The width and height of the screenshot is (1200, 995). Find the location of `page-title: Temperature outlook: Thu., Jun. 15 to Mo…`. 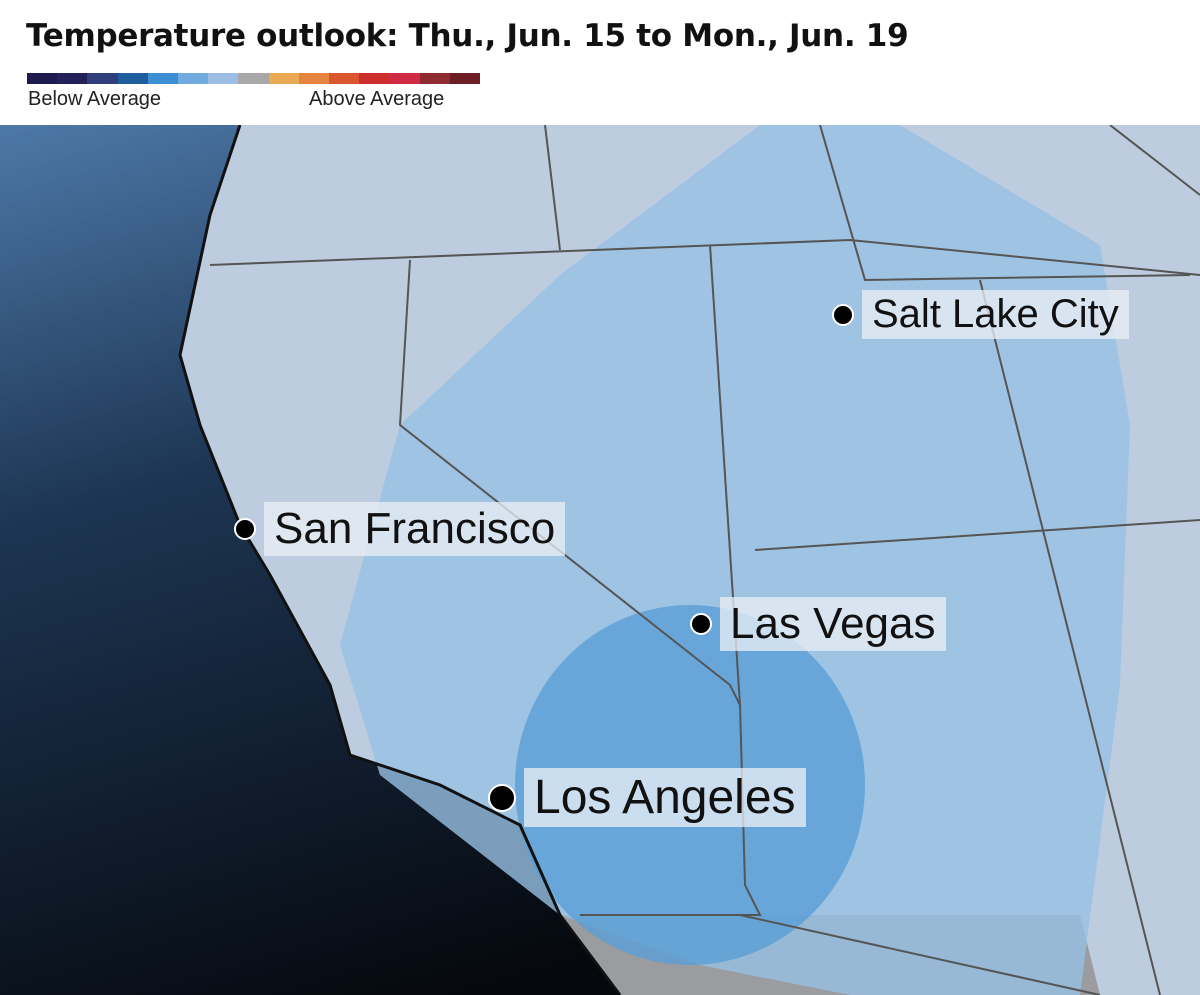

page-title: Temperature outlook: Thu., Jun. 15 to Mo… is located at coordinates (467, 36).